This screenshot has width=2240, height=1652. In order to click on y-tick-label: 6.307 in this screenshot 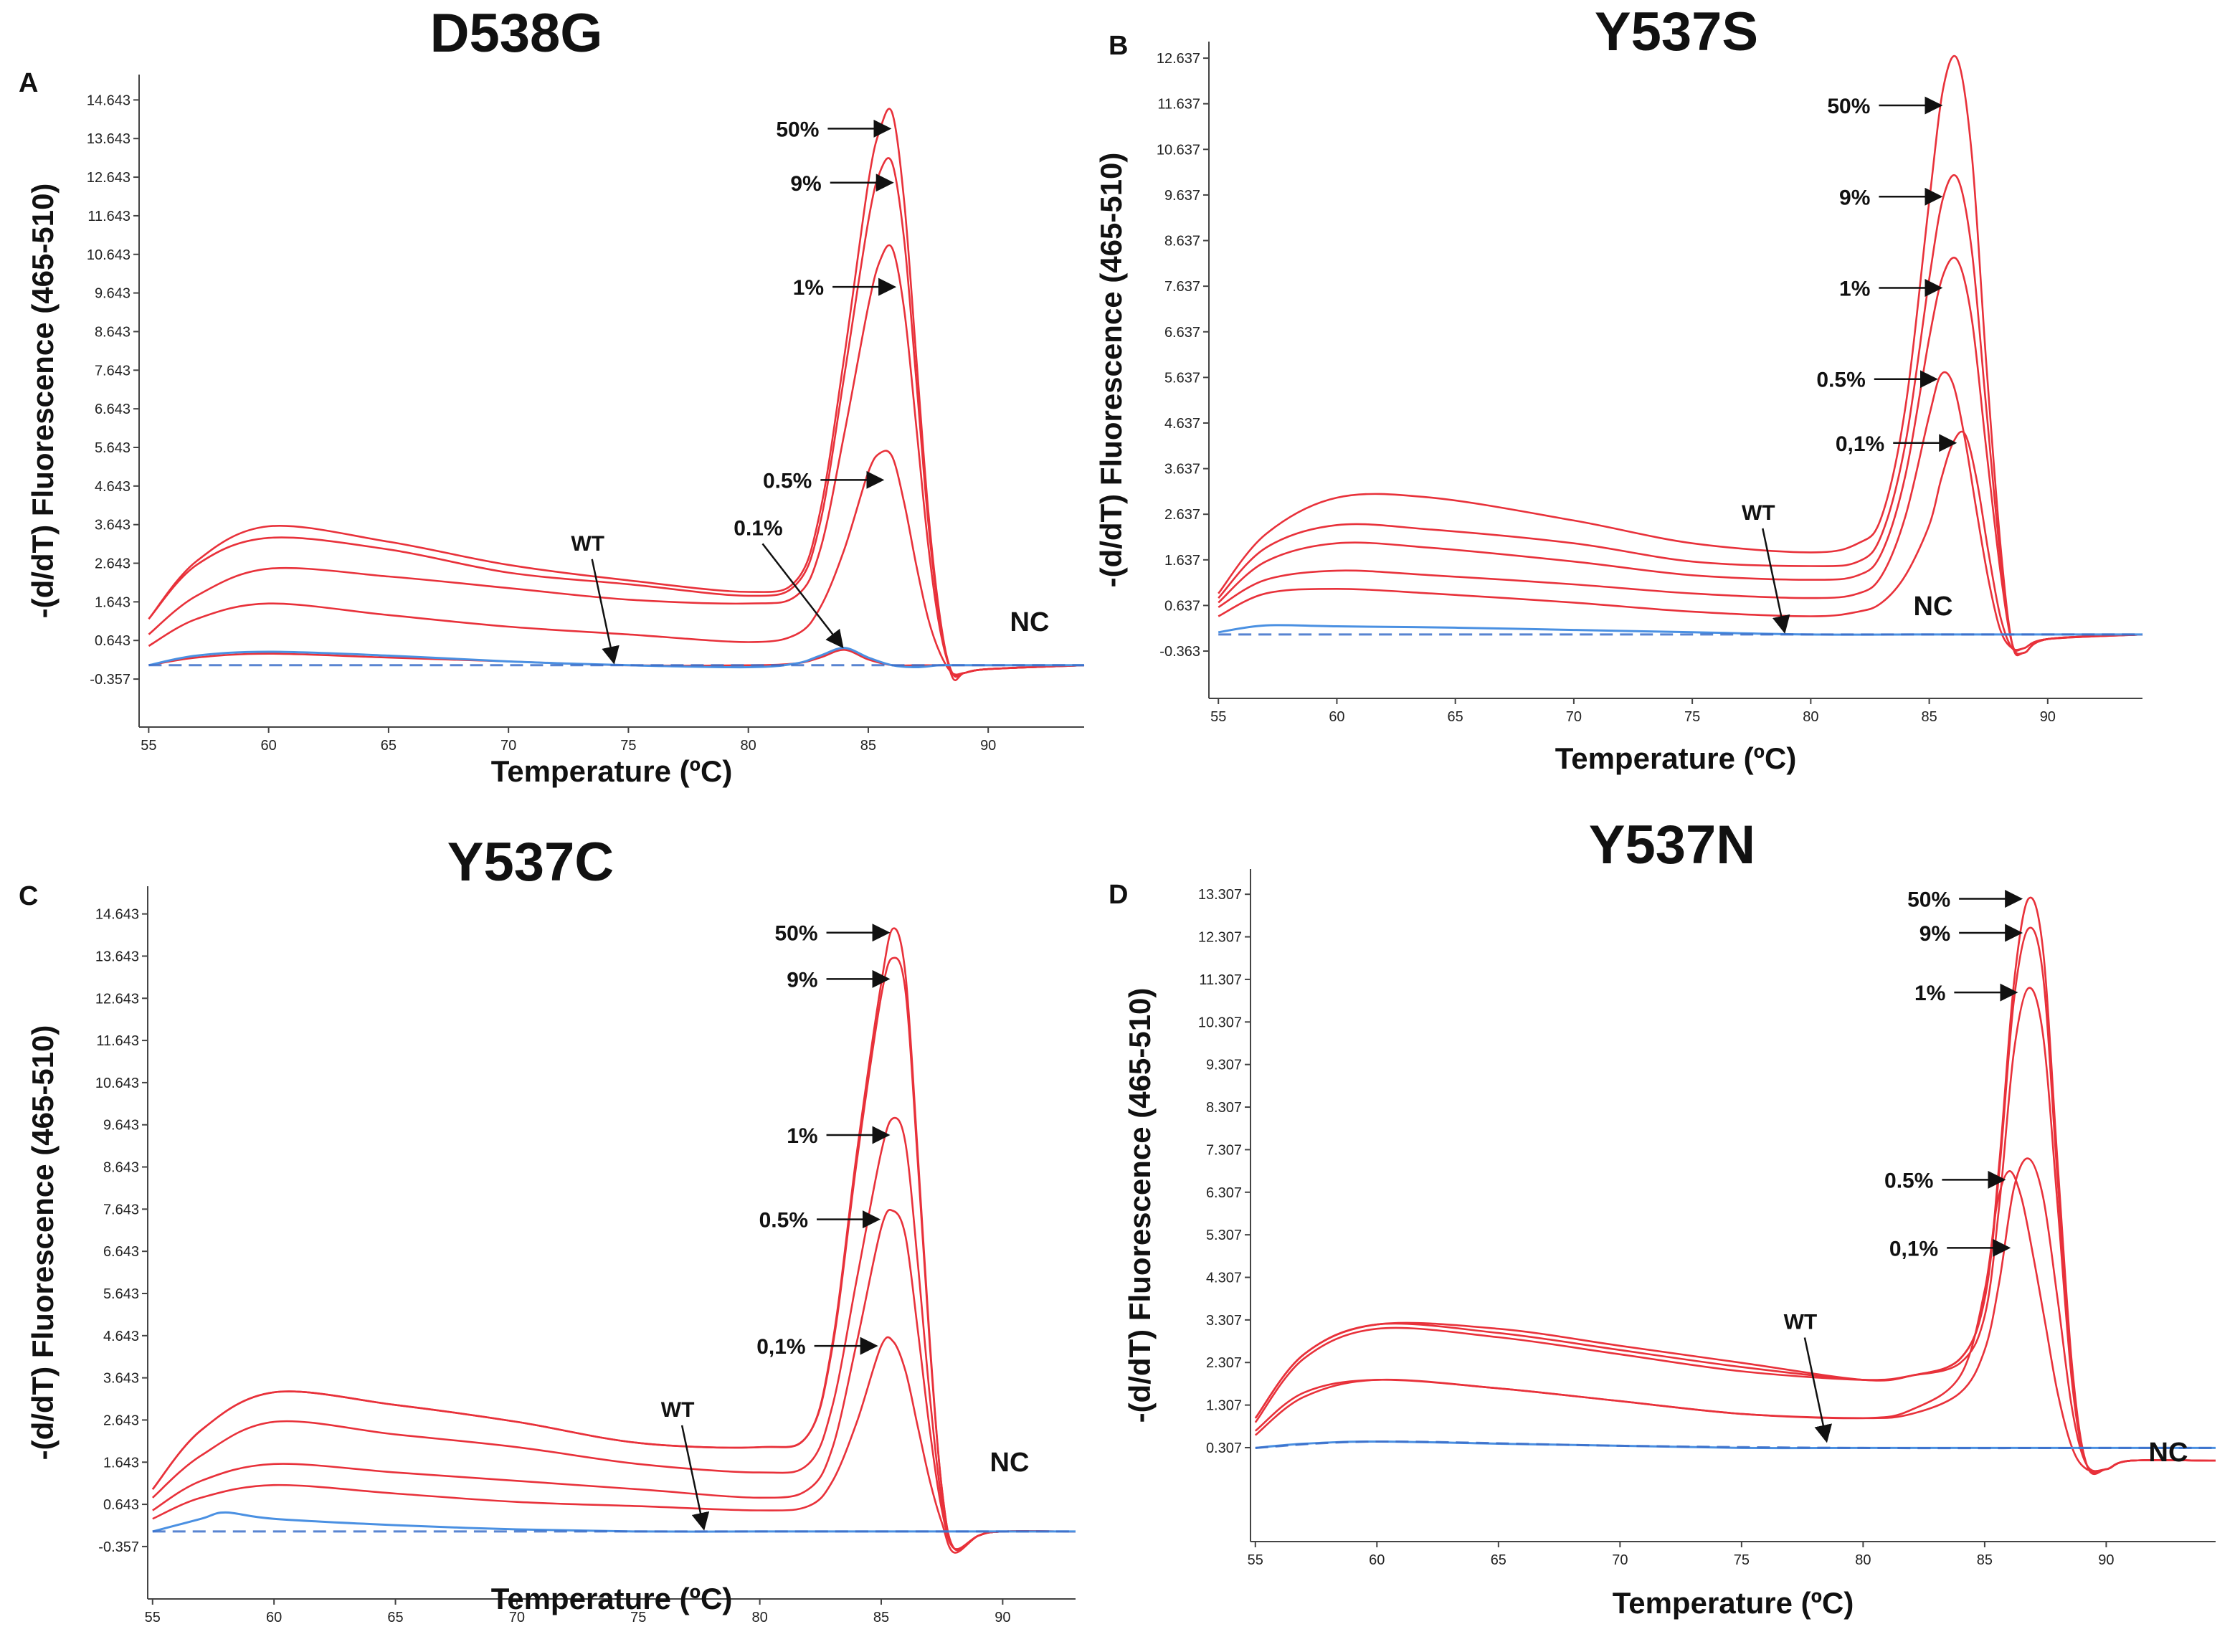, I will do `click(1224, 1193)`.